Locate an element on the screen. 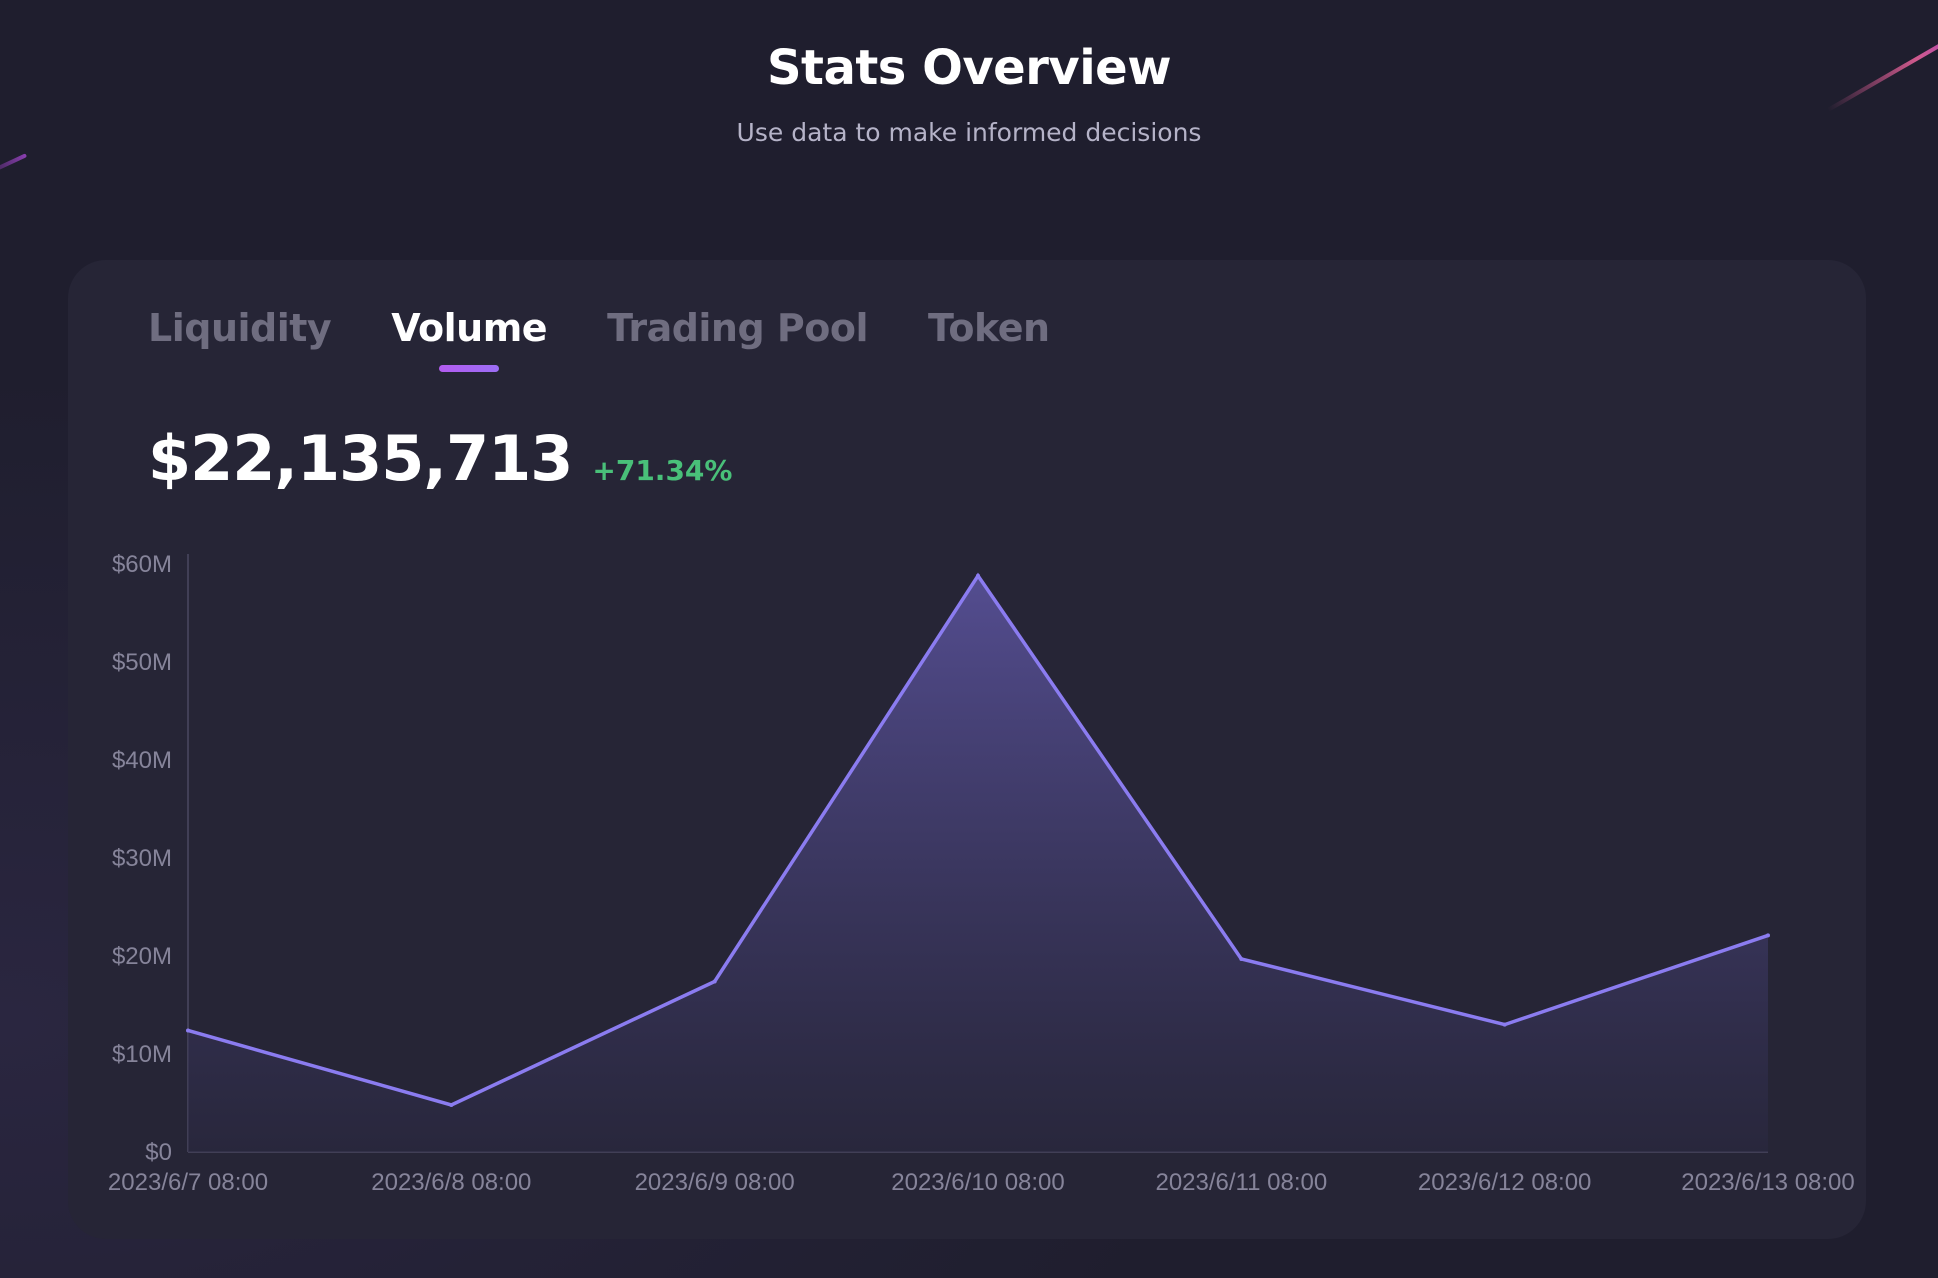 The image size is (1938, 1278). x-tick-label: 2023/6/13 08:00 is located at coordinates (1768, 1182).